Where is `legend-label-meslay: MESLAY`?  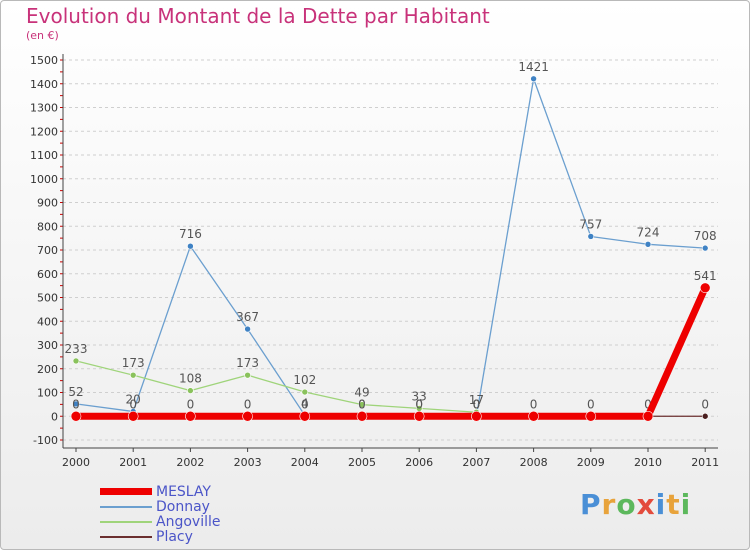 legend-label-meslay: MESLAY is located at coordinates (183, 491).